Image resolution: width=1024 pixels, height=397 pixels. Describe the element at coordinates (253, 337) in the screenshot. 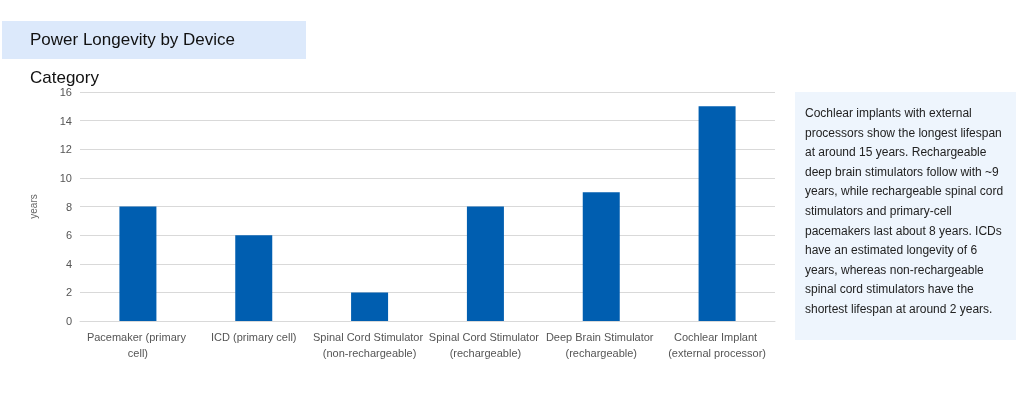

I see `x-tick-label: ICD (primary cell)` at that location.